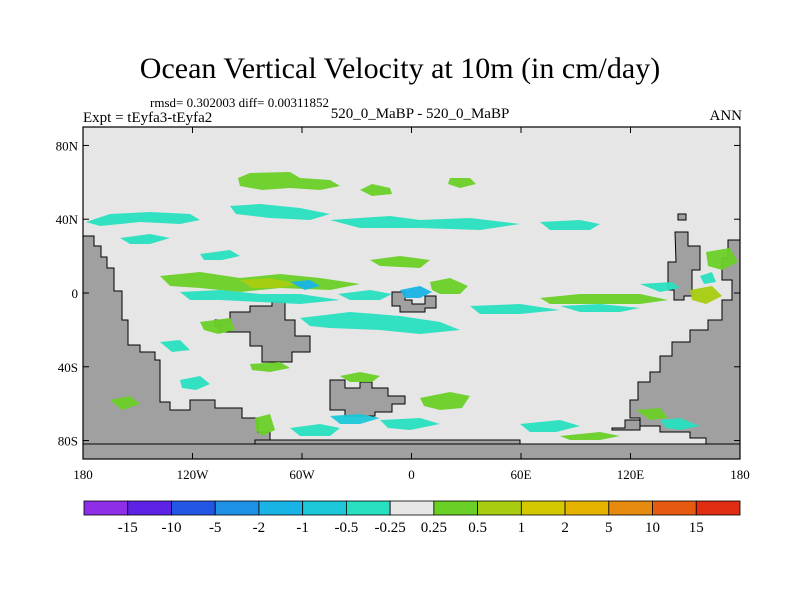  Describe the element at coordinates (347, 528) in the screenshot. I see `colorbar-label-5: -0.5` at that location.